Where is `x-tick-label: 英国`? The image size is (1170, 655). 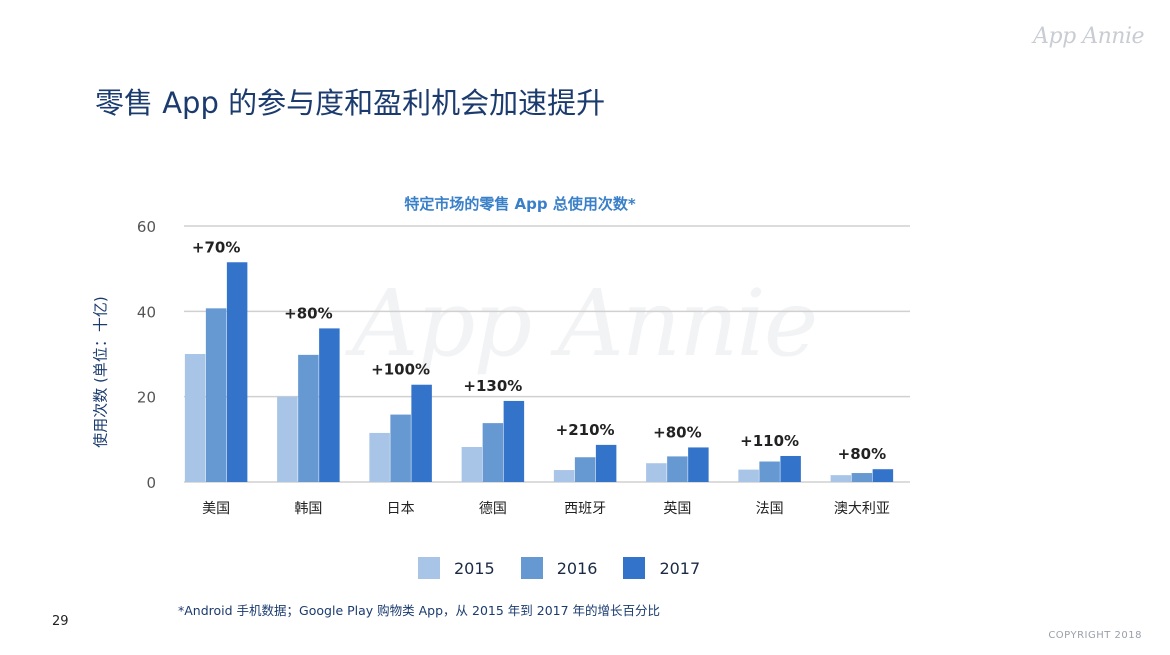
x-tick-label: 英国 is located at coordinates (677, 508).